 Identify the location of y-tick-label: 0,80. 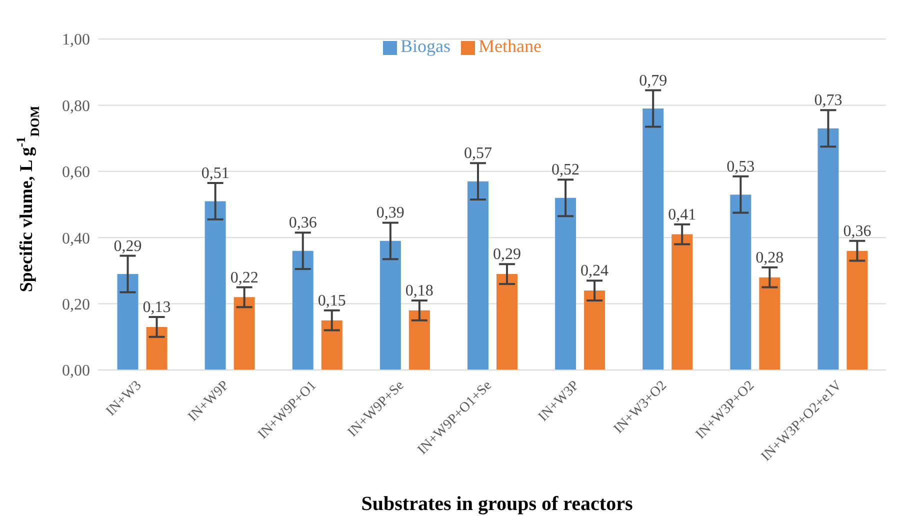
(76, 106).